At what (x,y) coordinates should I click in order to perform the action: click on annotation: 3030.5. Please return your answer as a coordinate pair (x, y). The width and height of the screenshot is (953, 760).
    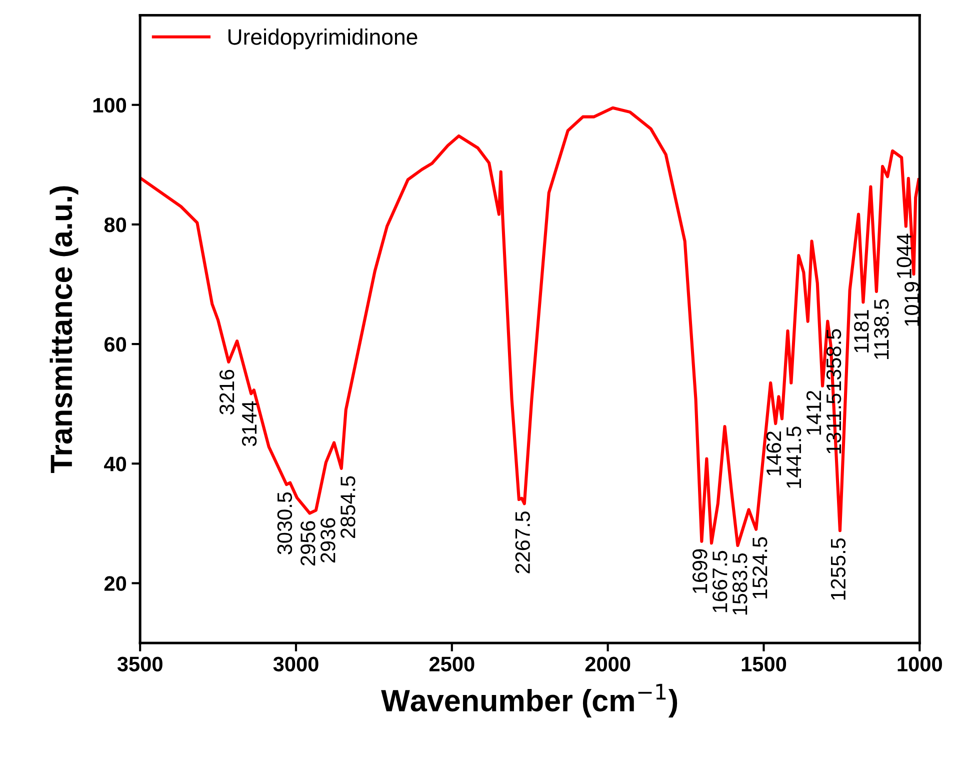
    Looking at the image, I should click on (284, 523).